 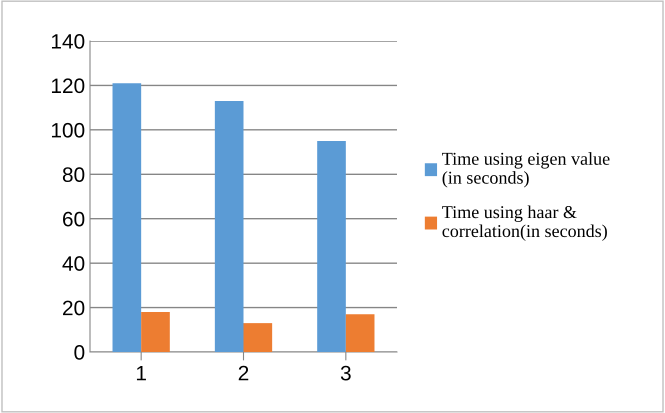 I want to click on y-tick-label: 20, so click(x=73, y=308).